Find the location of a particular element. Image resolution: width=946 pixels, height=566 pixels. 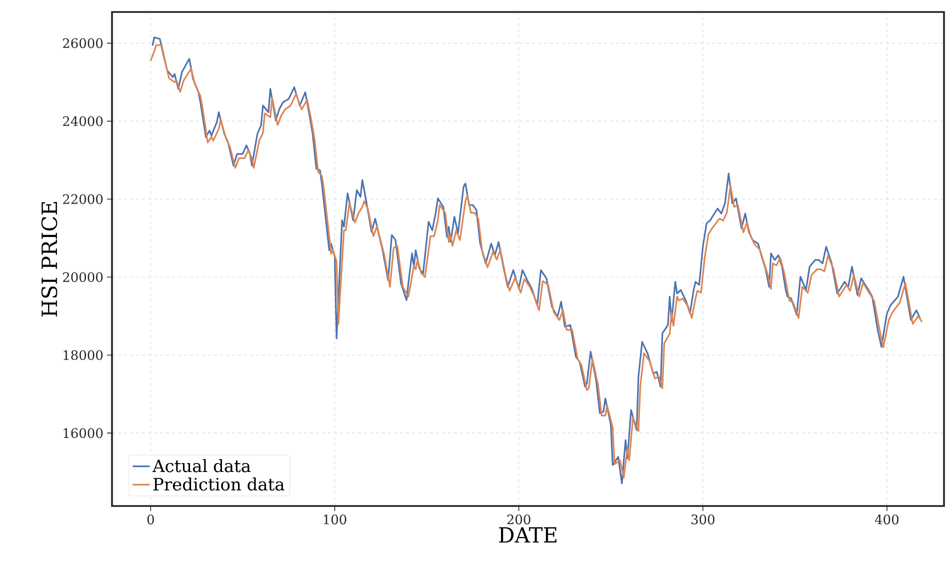

x-tick-label: 100 is located at coordinates (335, 519).